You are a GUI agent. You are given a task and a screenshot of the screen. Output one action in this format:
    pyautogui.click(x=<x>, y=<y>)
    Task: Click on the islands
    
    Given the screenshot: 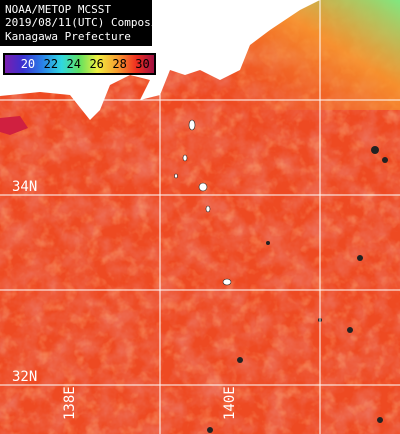 What is the action you would take?
    pyautogui.click(x=203, y=202)
    